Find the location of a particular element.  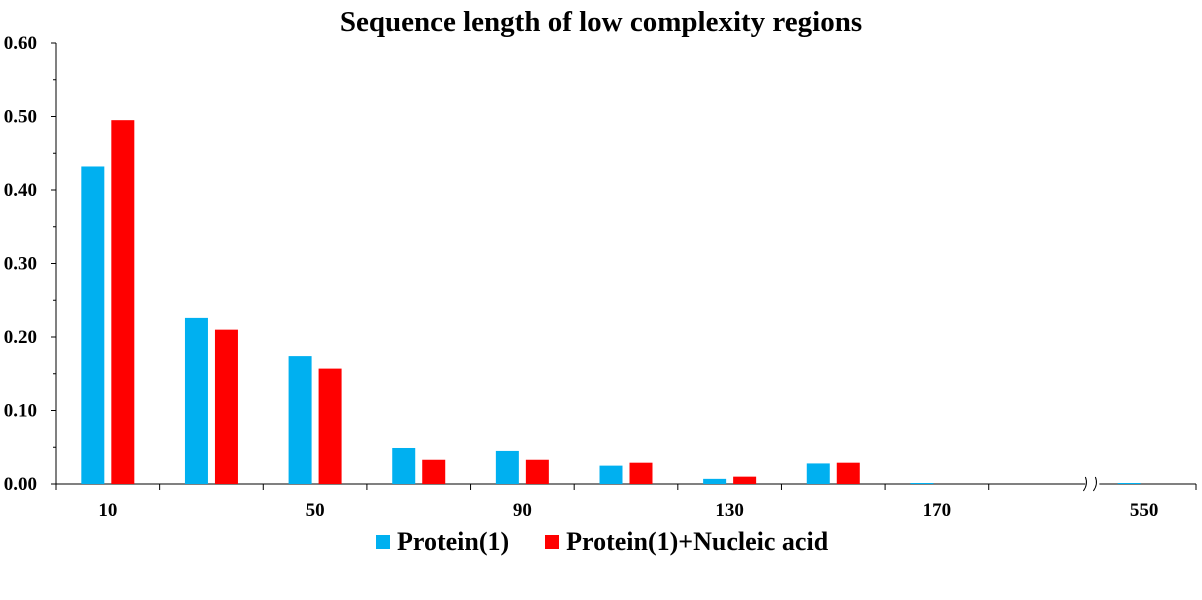

x-tick-label: 550 is located at coordinates (1144, 510).